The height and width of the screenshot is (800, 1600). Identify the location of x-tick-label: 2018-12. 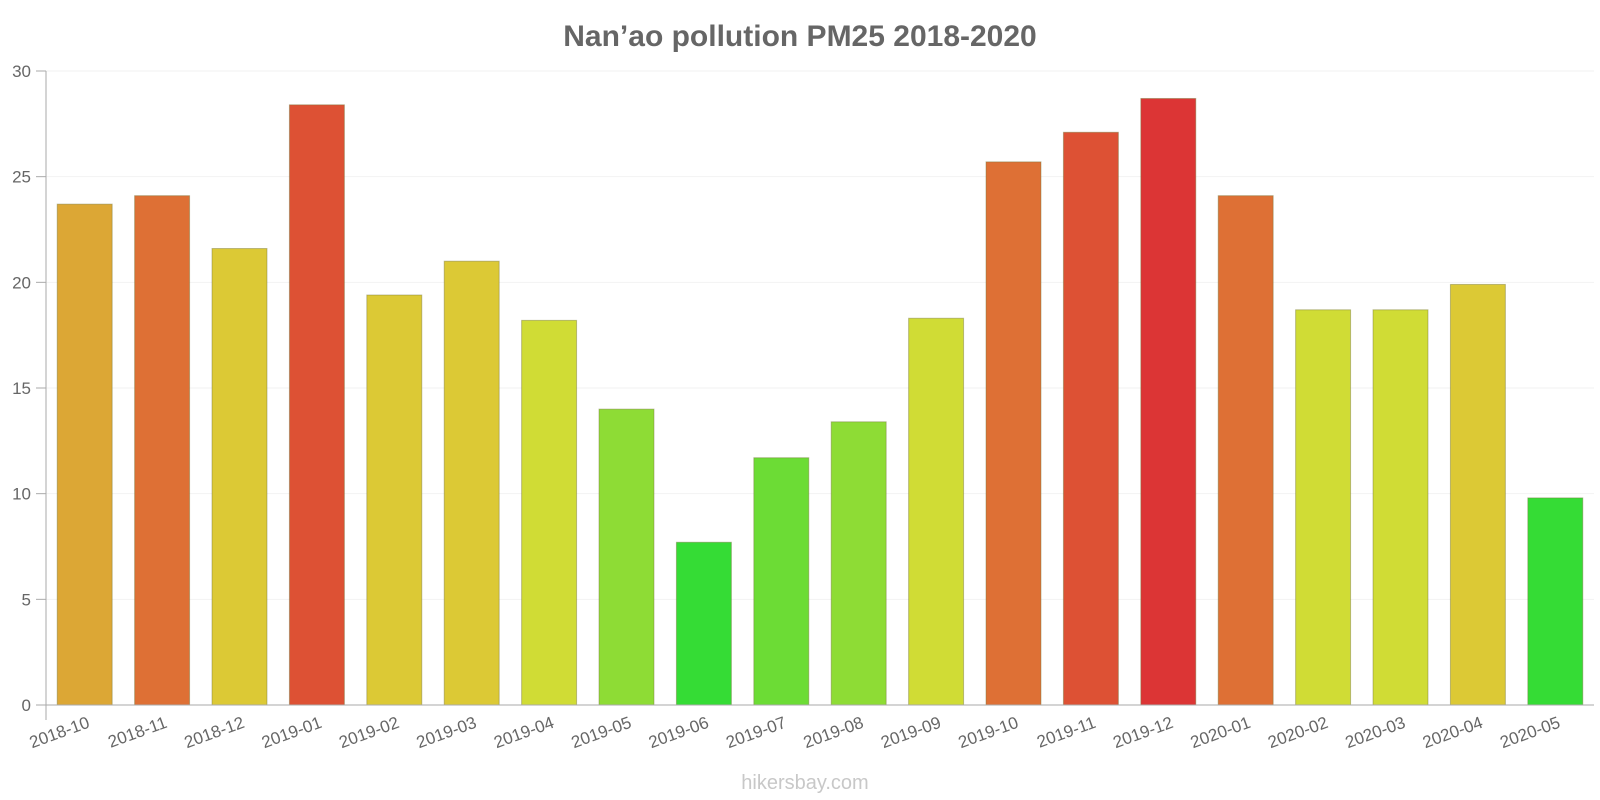
(214, 732).